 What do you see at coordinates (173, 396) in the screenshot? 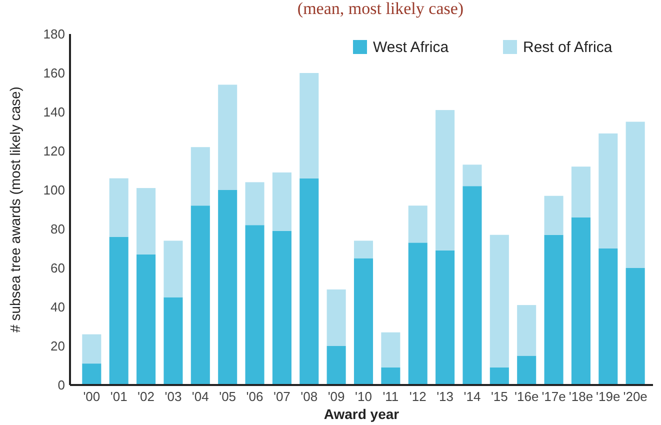
I see `x-tick-label: '03` at bounding box center [173, 396].